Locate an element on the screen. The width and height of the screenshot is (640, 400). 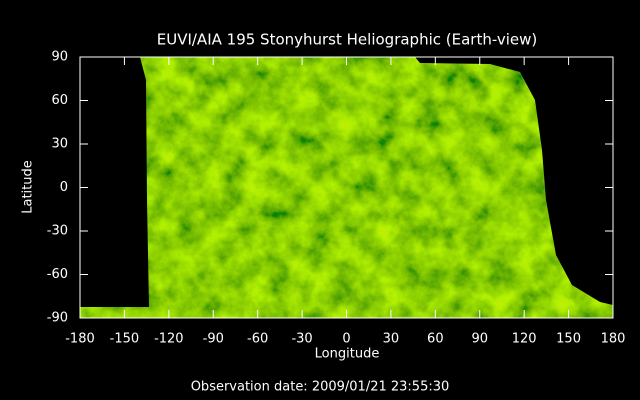
y-tick-label: 30 is located at coordinates (59, 144).